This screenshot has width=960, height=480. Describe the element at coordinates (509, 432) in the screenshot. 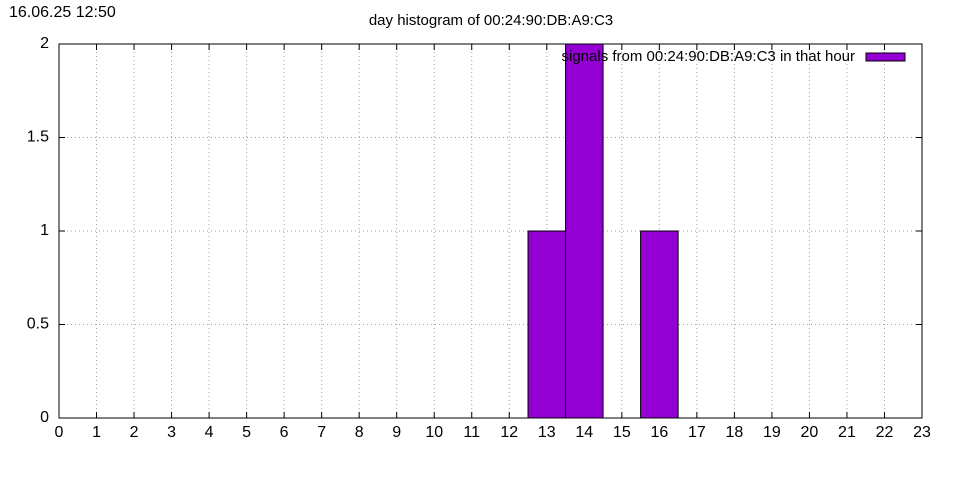

I see `x-tick-label: 12` at that location.